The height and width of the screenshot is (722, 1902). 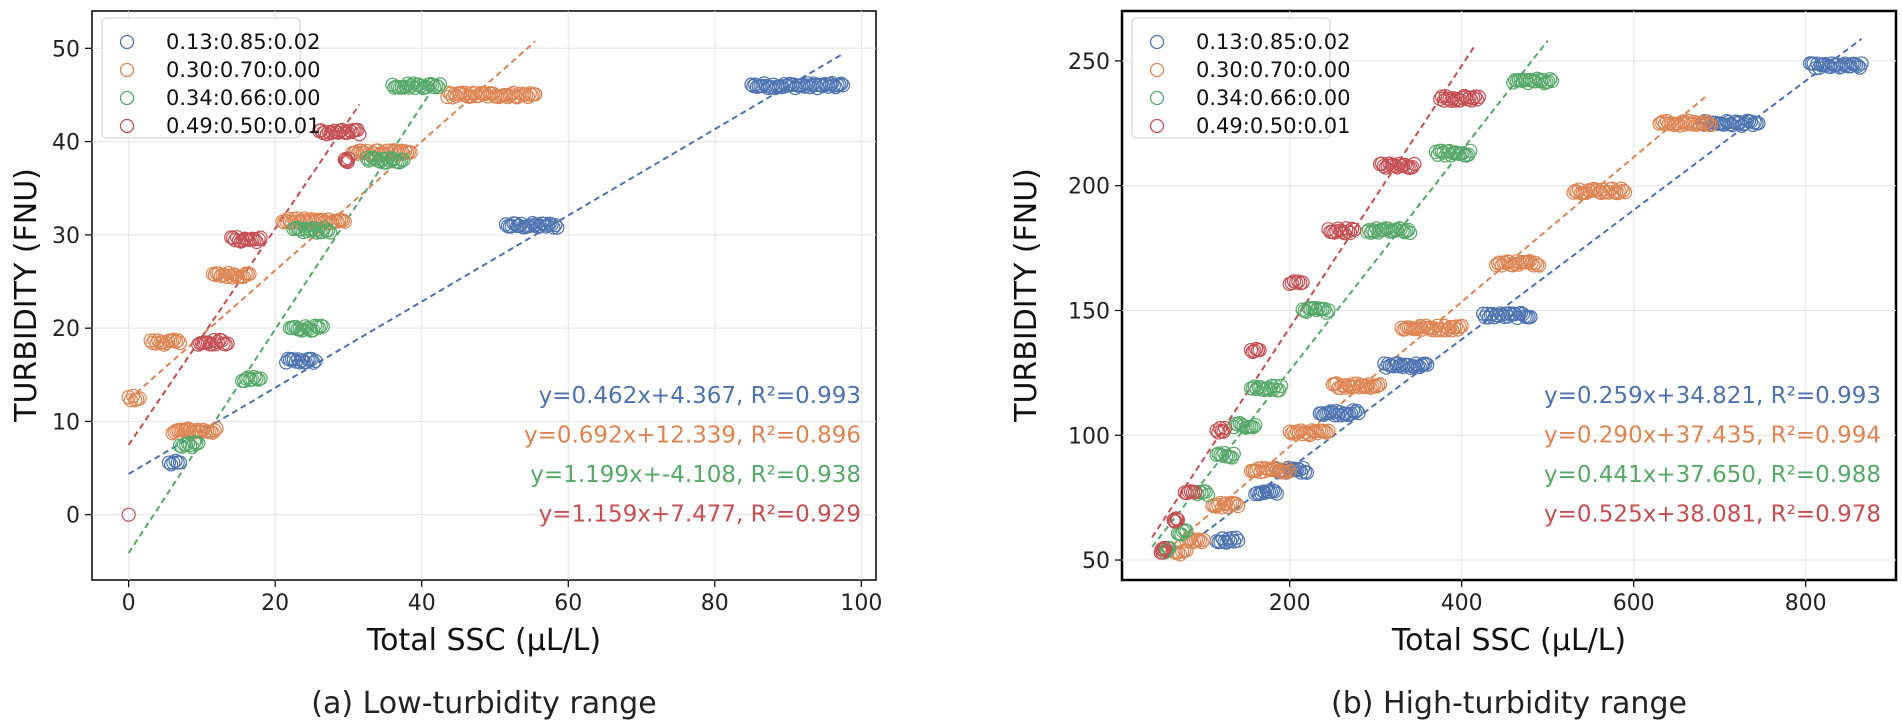 I want to click on panel-a-legend-label-4: 0.49:0.50:0.01, so click(x=243, y=126).